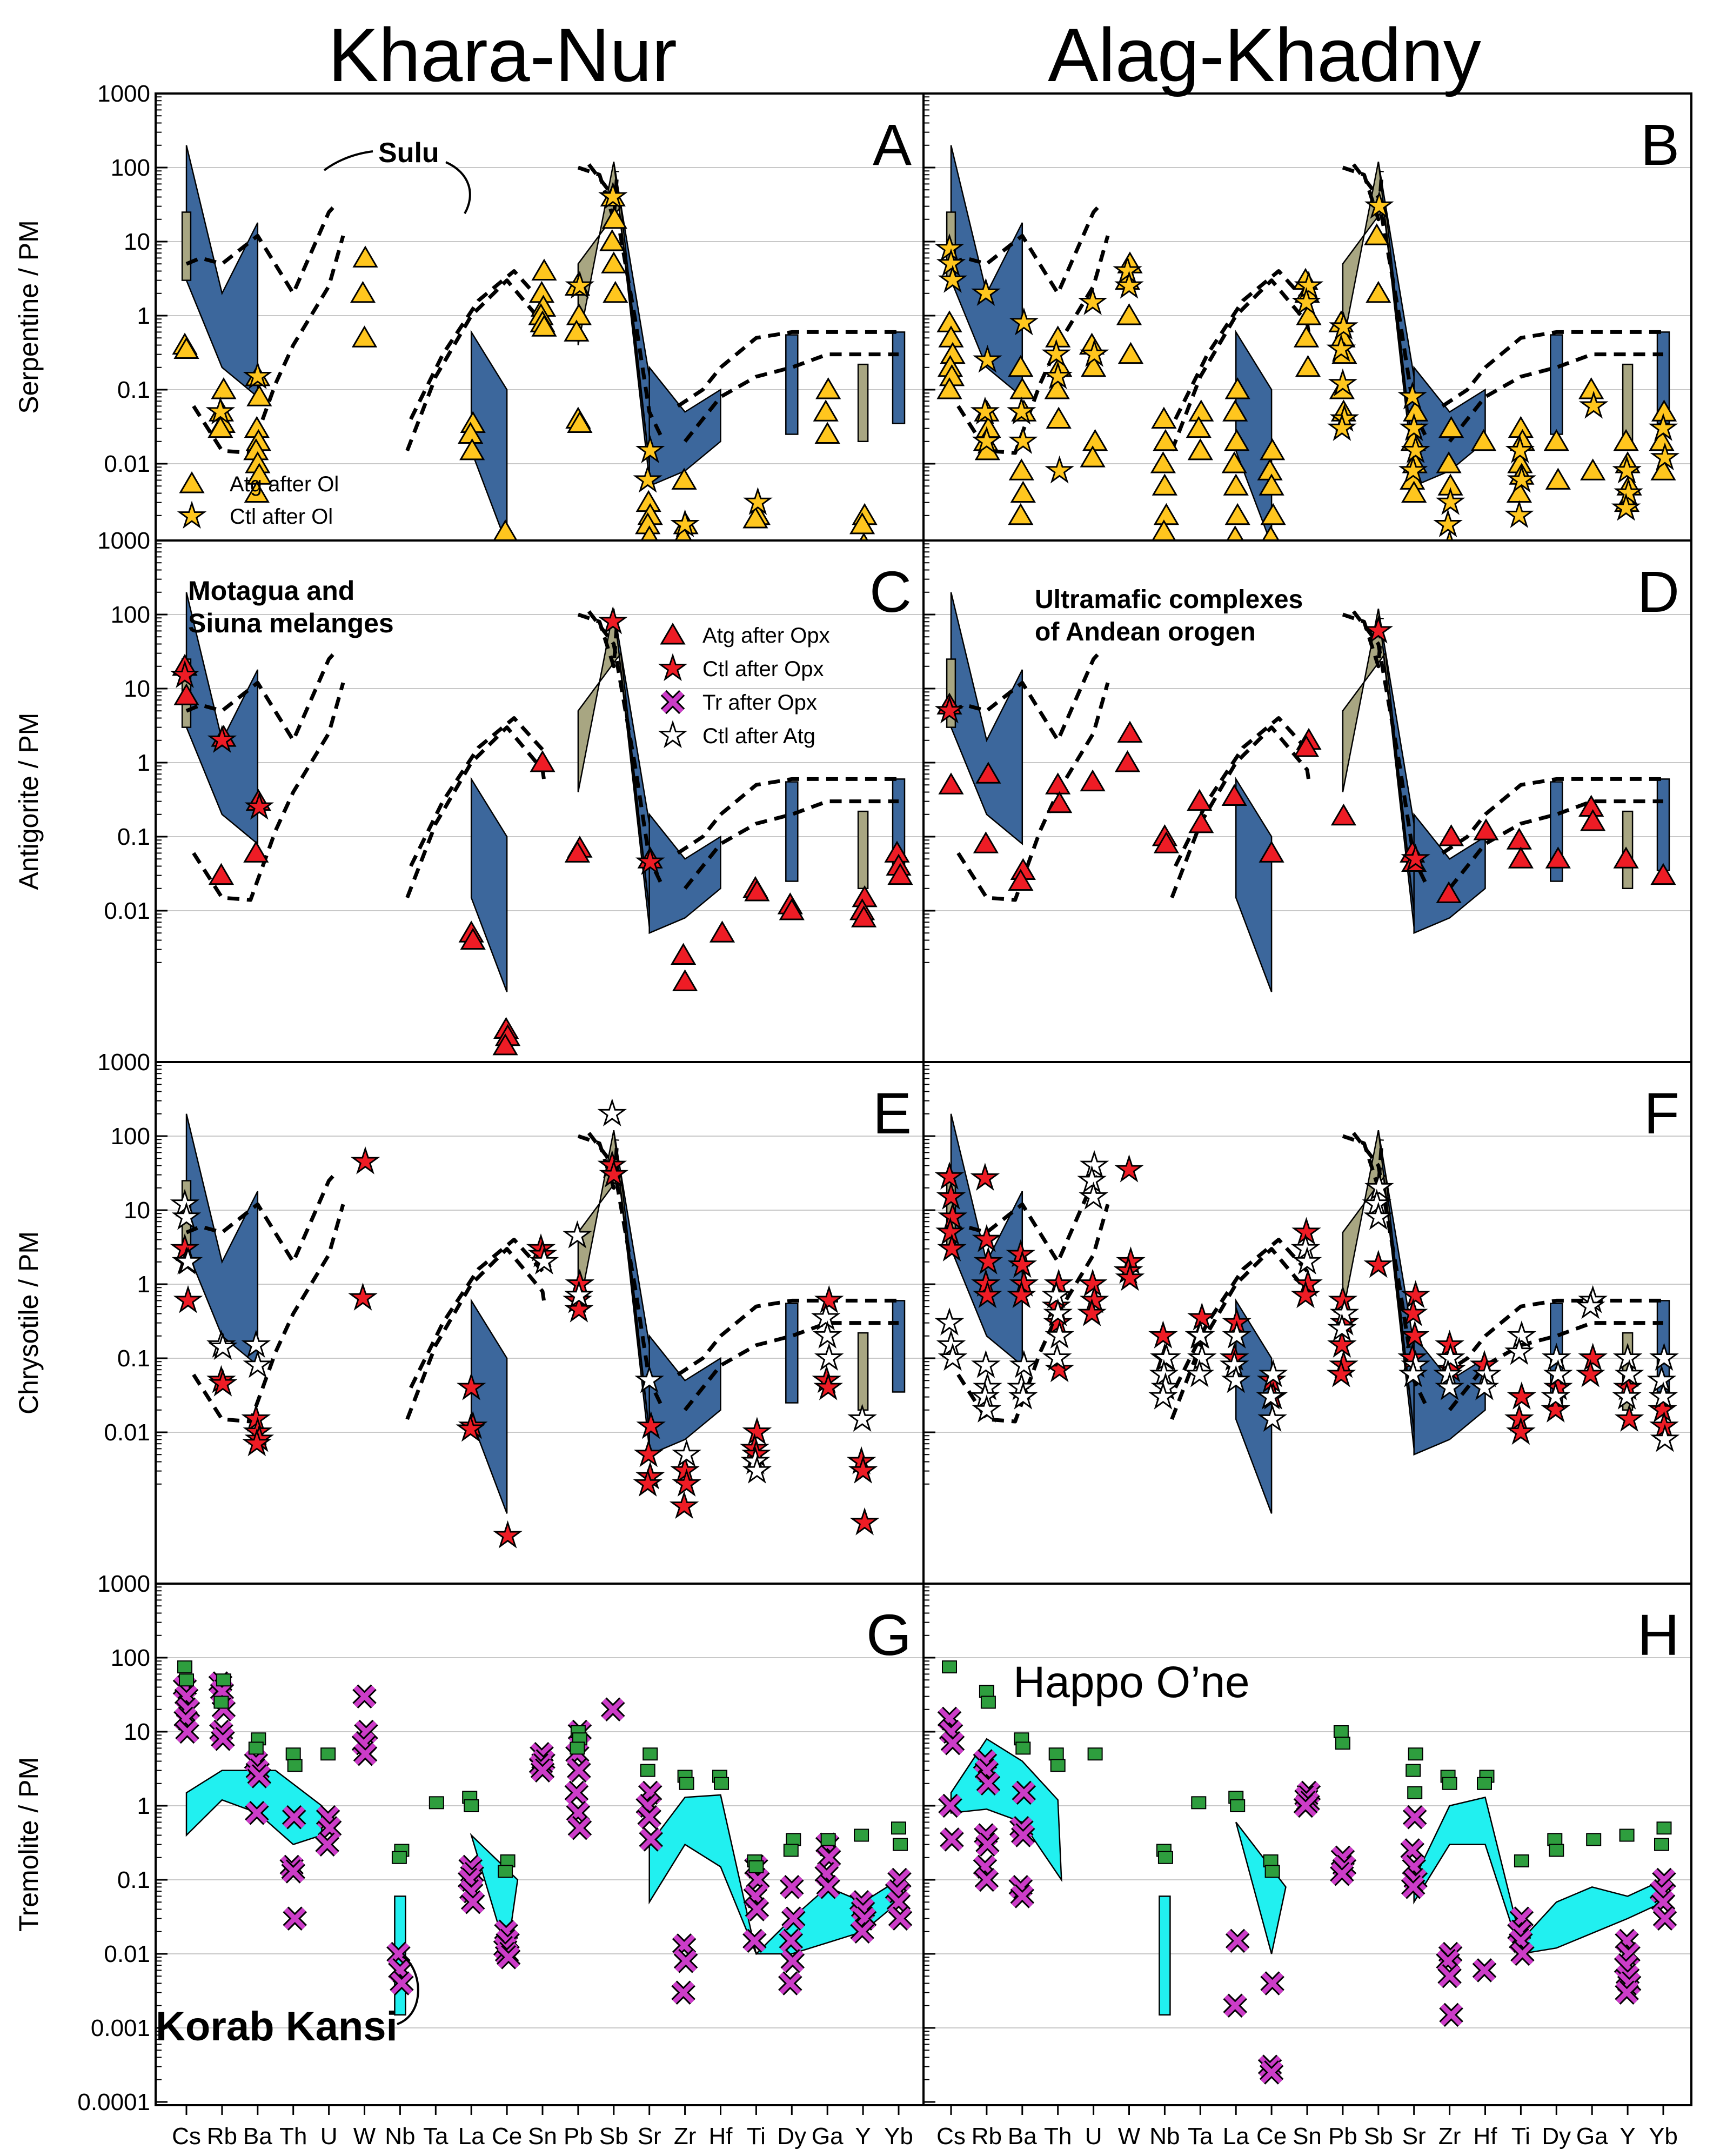  Describe the element at coordinates (899, 377) in the screenshot. I see `motagua-bar` at that location.